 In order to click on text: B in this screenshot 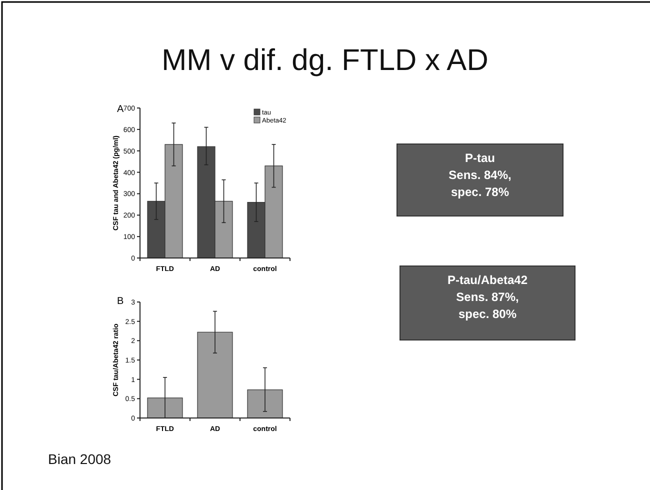, I will do `click(120, 301)`.